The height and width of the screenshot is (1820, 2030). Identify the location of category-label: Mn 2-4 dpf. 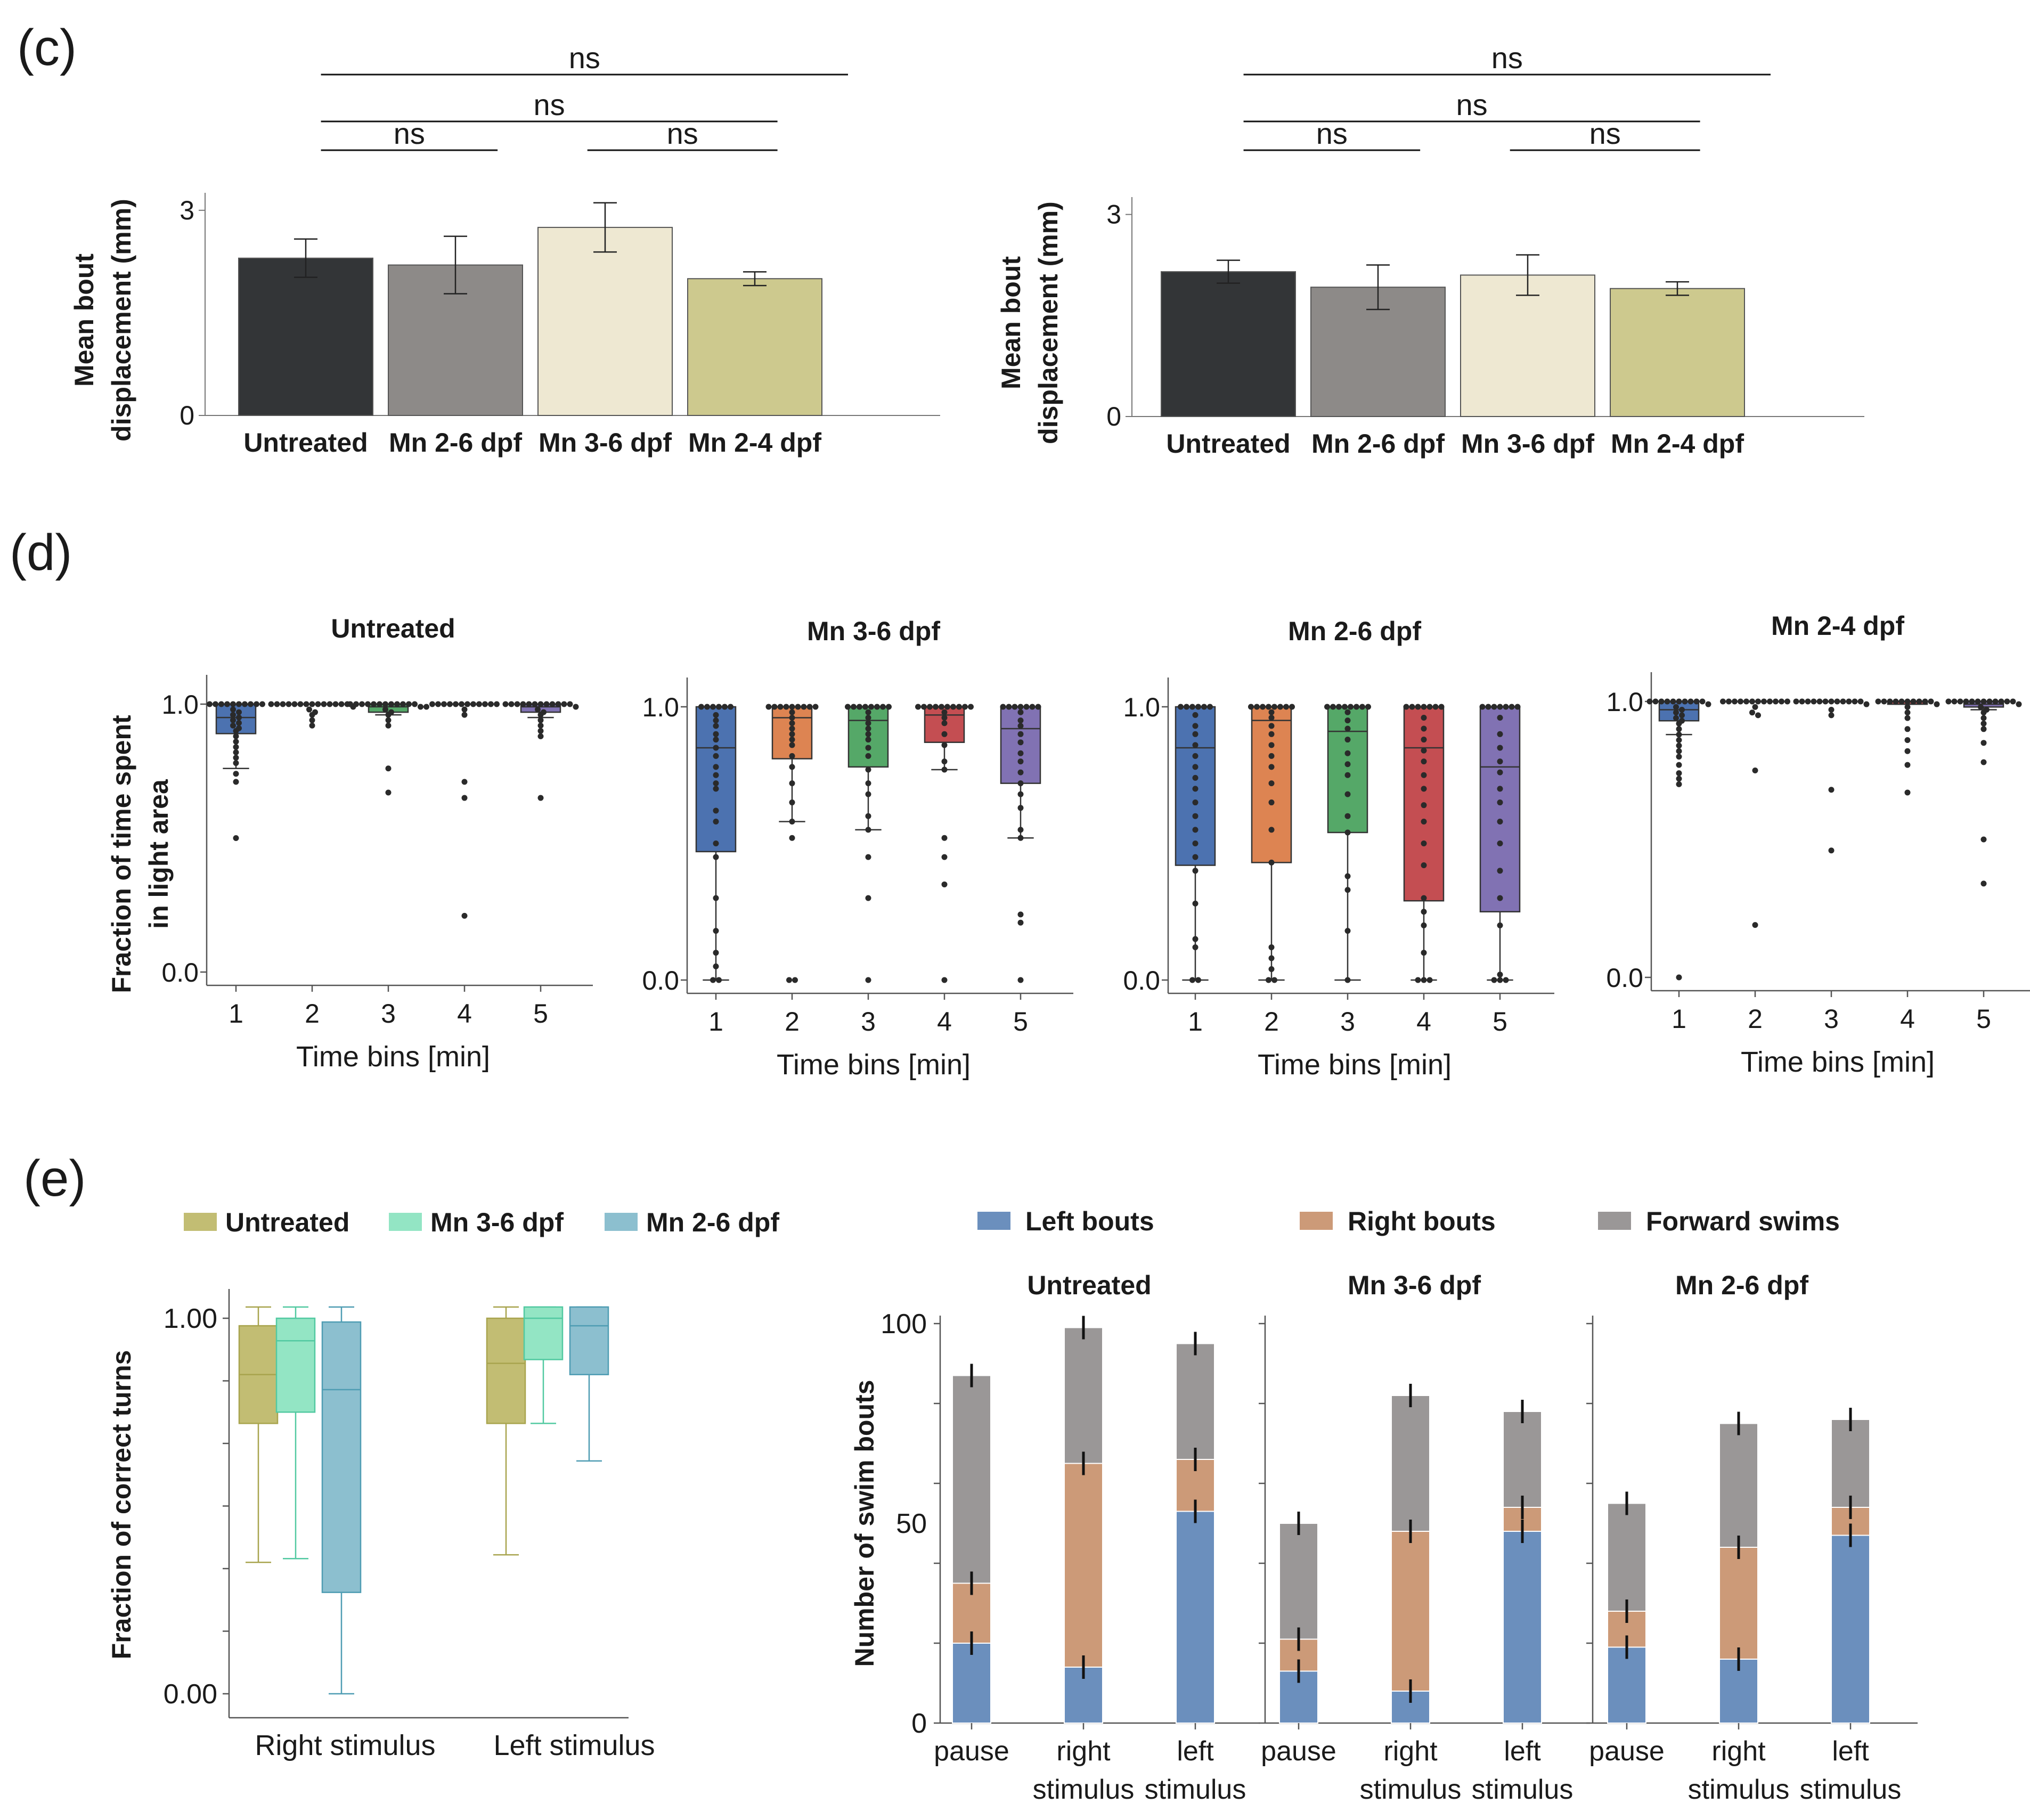
(1677, 444).